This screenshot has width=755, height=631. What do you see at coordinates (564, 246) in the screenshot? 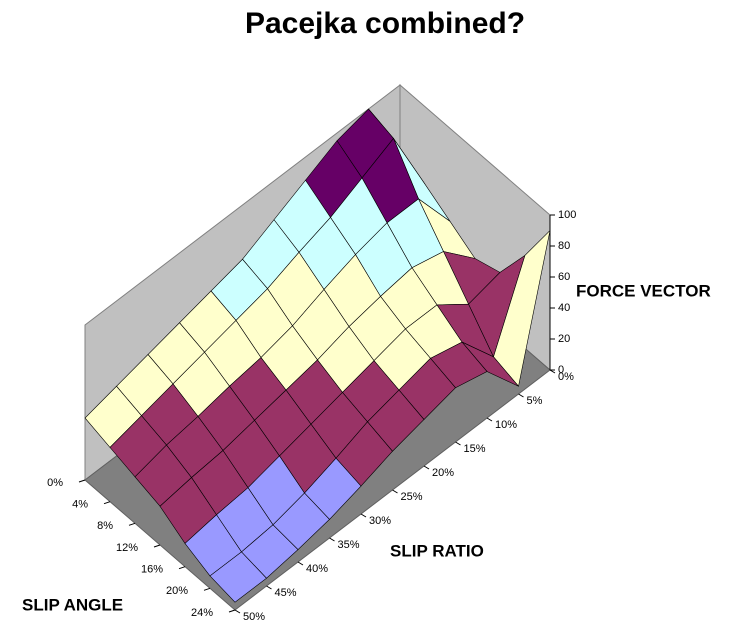
I see `z-tick-label: 80` at bounding box center [564, 246].